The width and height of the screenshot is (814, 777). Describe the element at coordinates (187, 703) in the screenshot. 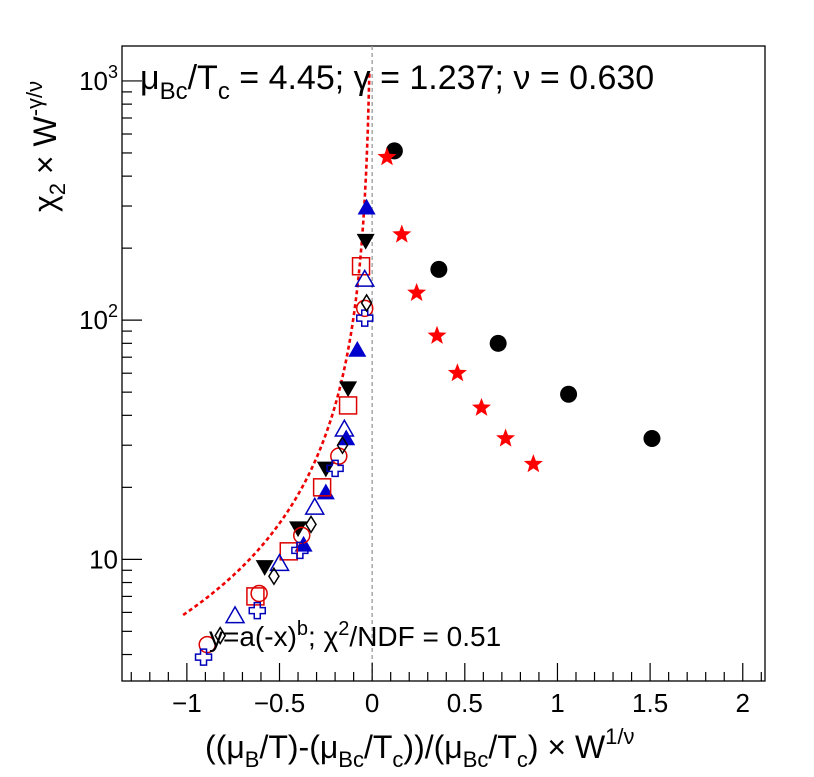

I see `x-tick-label: −1` at that location.